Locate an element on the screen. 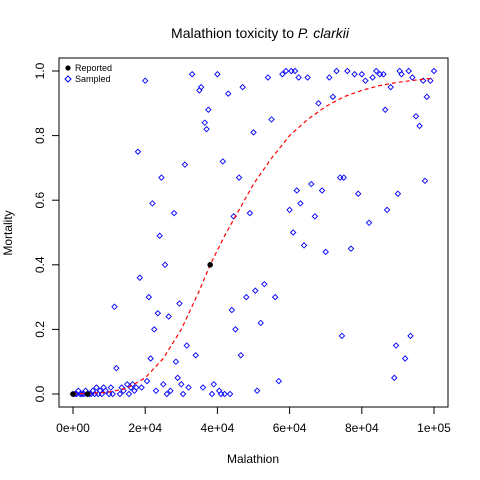  x-tick-label: 8e+04 is located at coordinates (362, 428).